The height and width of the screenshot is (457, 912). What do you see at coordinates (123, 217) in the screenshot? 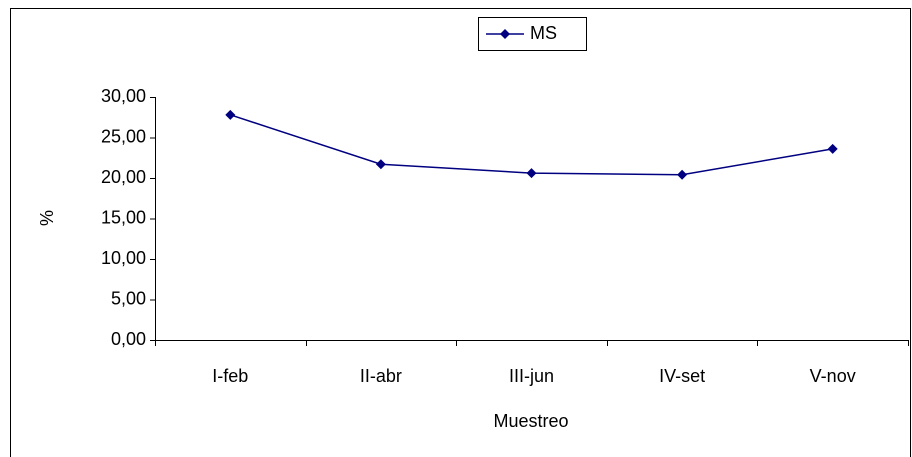
I see `y-tick-label: 15,00` at bounding box center [123, 217].